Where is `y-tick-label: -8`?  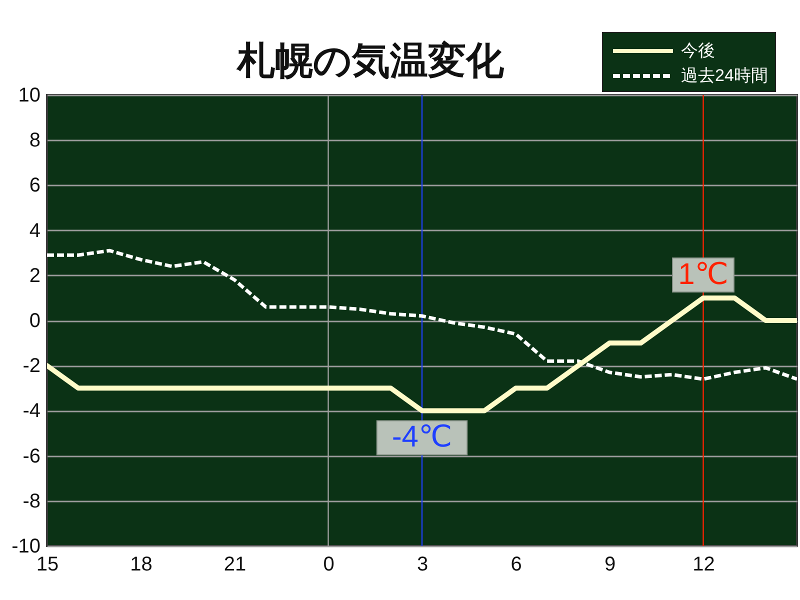 y-tick-label: -8 is located at coordinates (31, 501).